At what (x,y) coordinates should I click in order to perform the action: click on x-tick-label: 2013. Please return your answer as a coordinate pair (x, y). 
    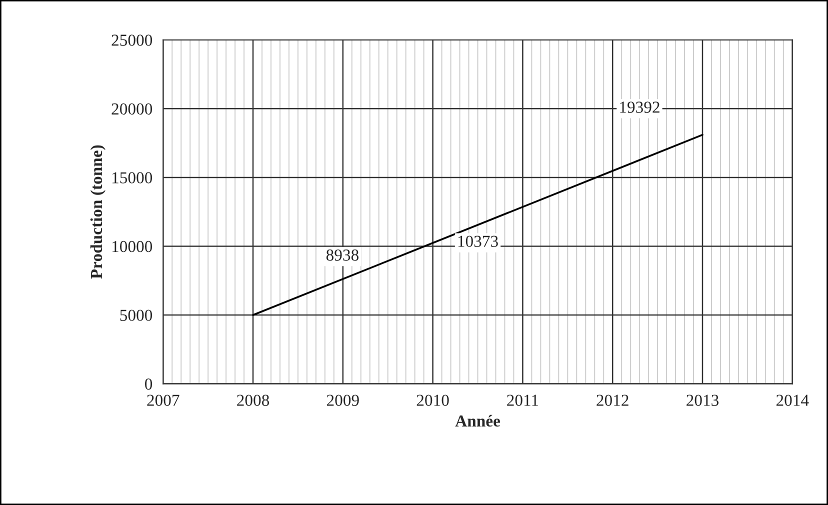
    Looking at the image, I should click on (702, 400).